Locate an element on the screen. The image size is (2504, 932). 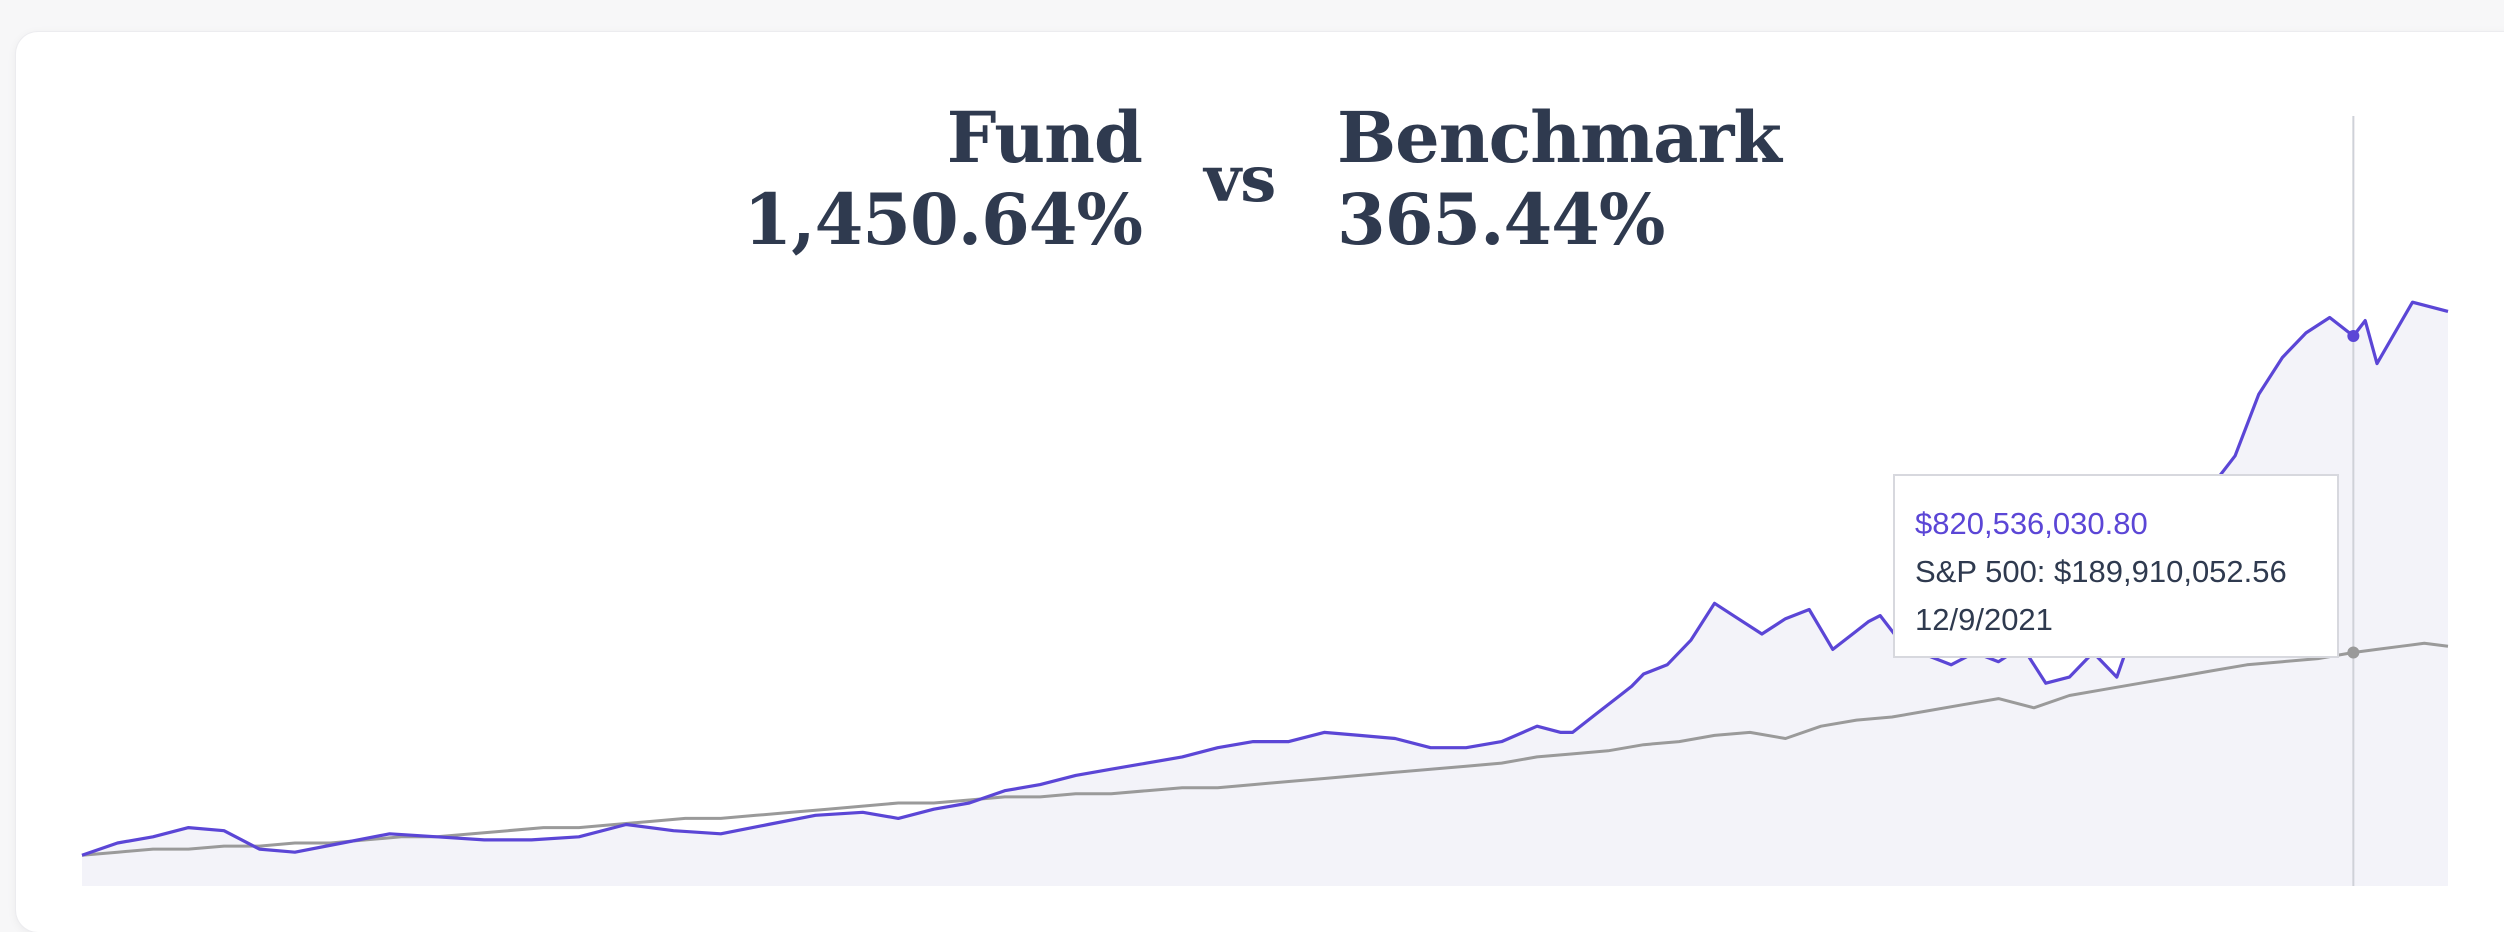
vs-label: vs is located at coordinates (1240, 179).